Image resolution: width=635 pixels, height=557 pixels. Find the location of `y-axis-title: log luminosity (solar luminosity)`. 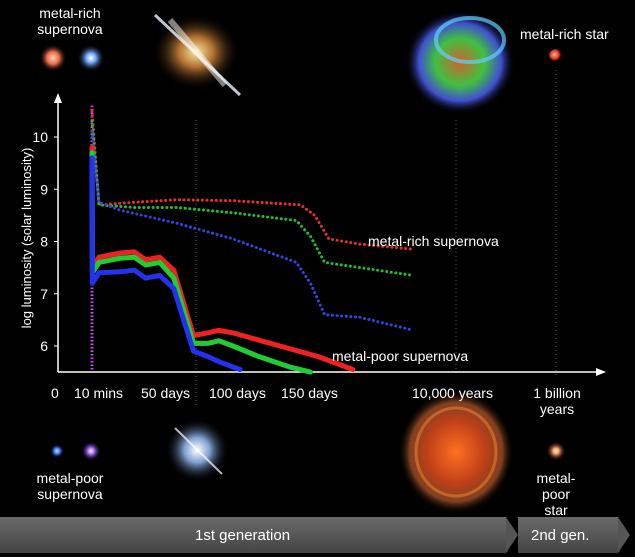

y-axis-title: log luminosity (solar luminosity) is located at coordinates (26, 238).